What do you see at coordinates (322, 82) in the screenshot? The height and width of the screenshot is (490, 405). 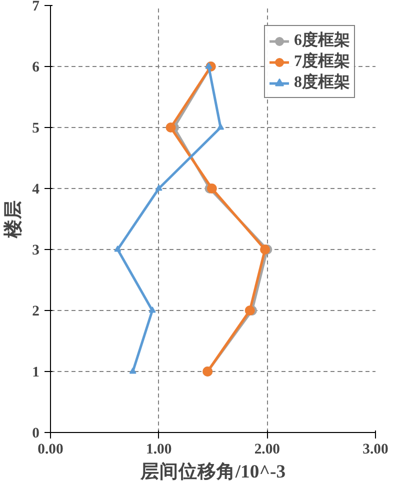 I see `legend-label: 8度框架` at bounding box center [322, 82].